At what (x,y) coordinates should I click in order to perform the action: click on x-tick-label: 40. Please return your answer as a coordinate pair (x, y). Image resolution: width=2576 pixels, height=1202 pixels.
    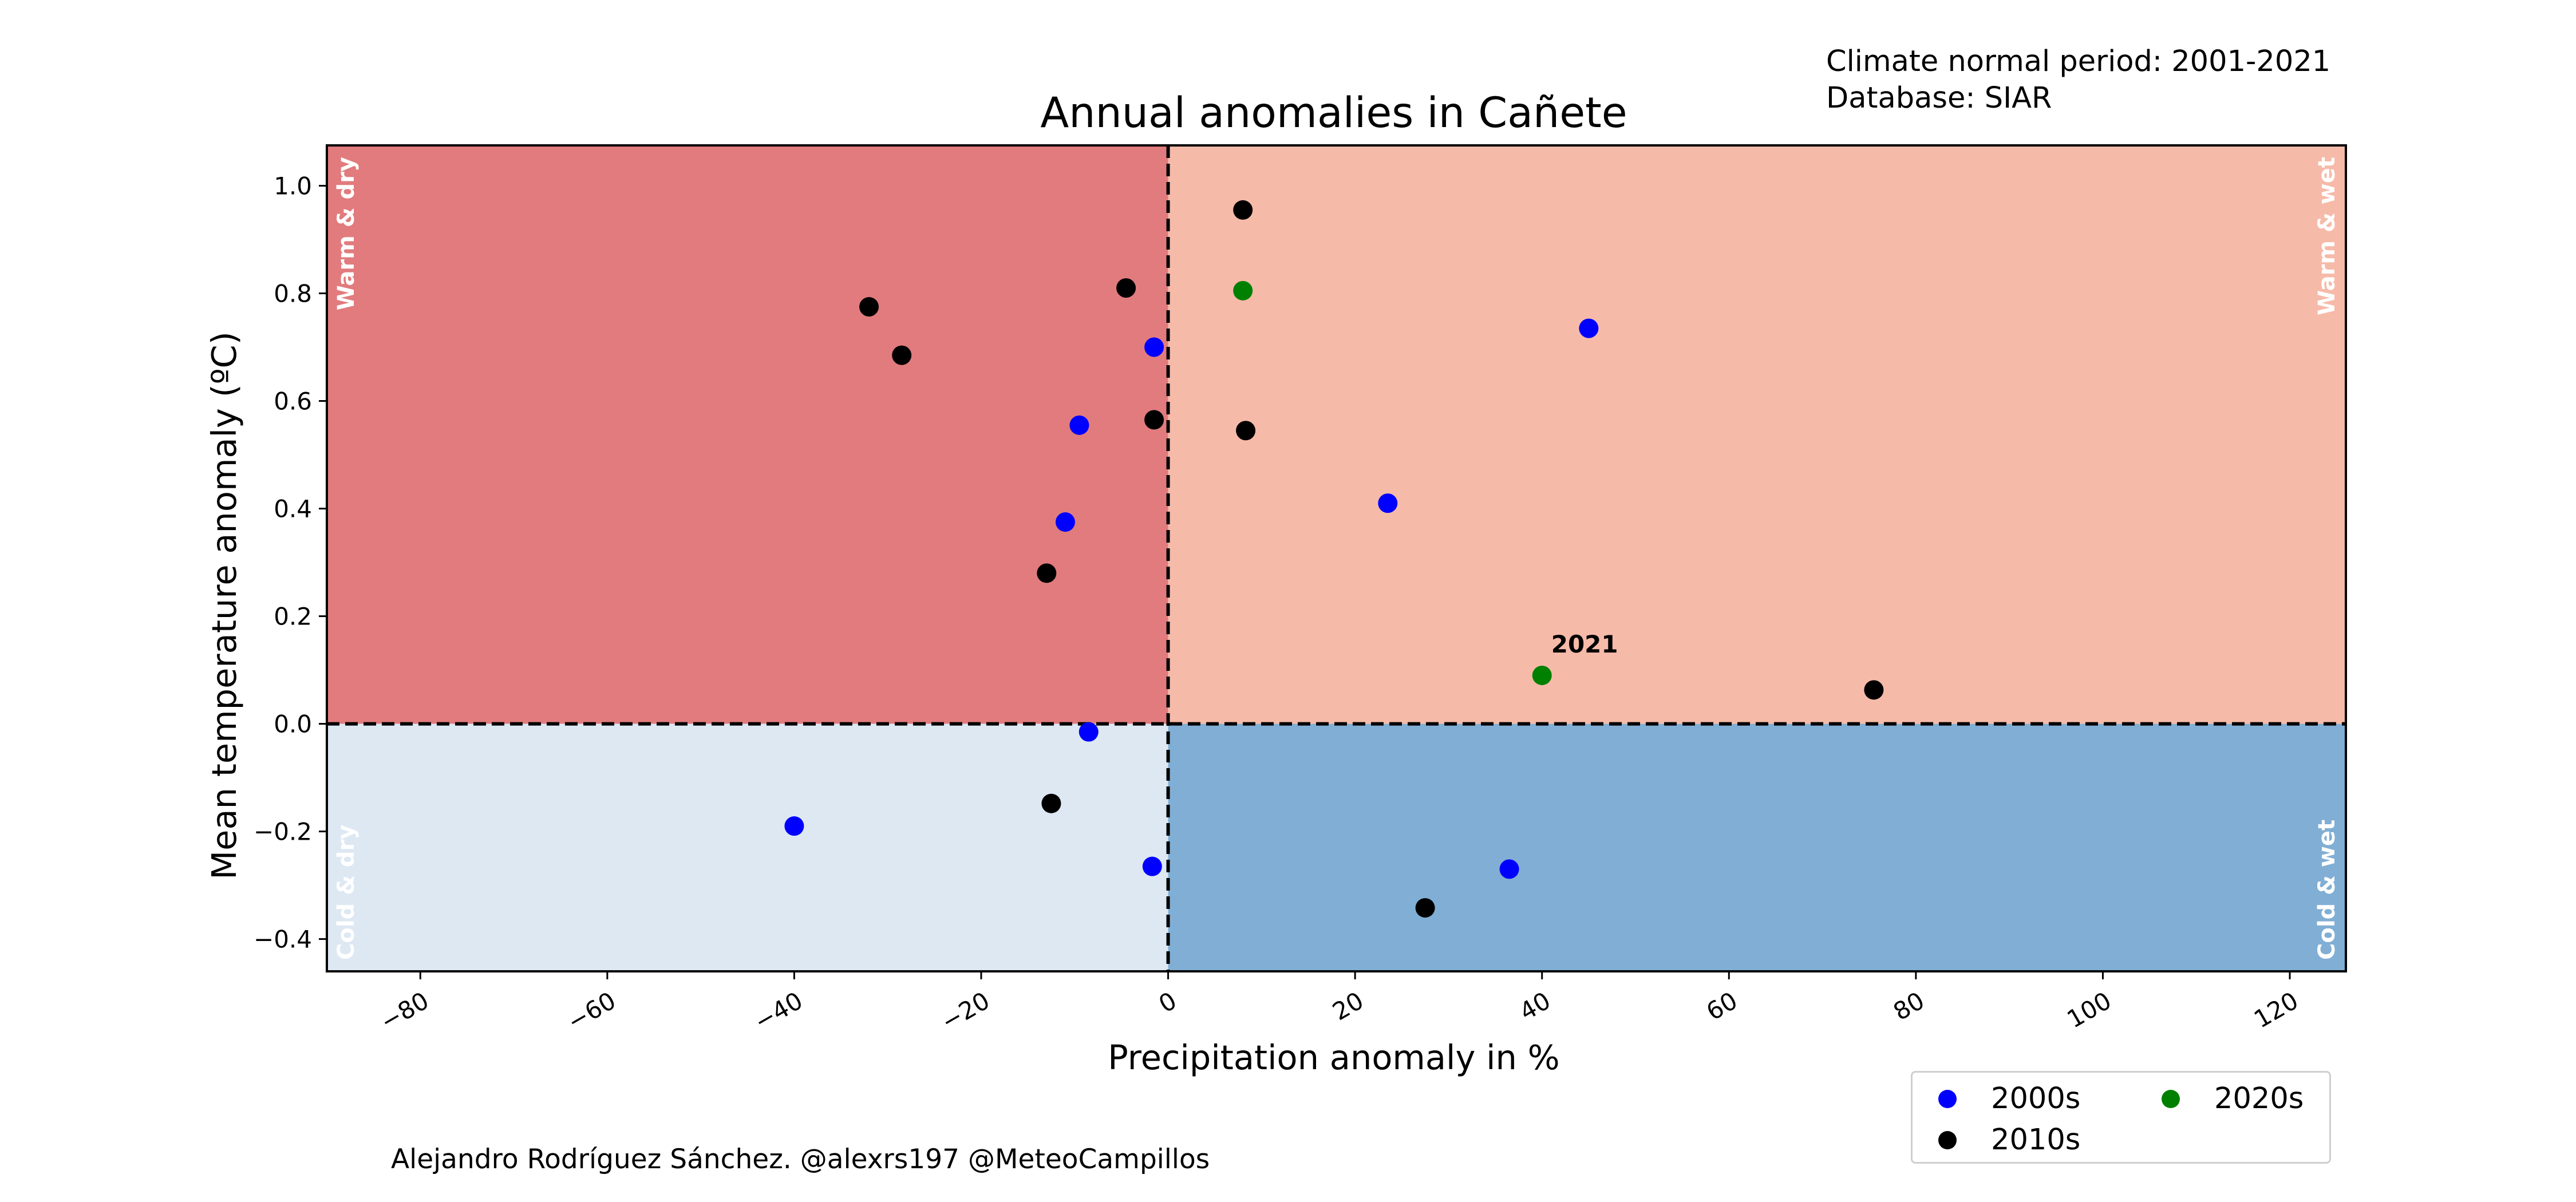
    Looking at the image, I should click on (1535, 1006).